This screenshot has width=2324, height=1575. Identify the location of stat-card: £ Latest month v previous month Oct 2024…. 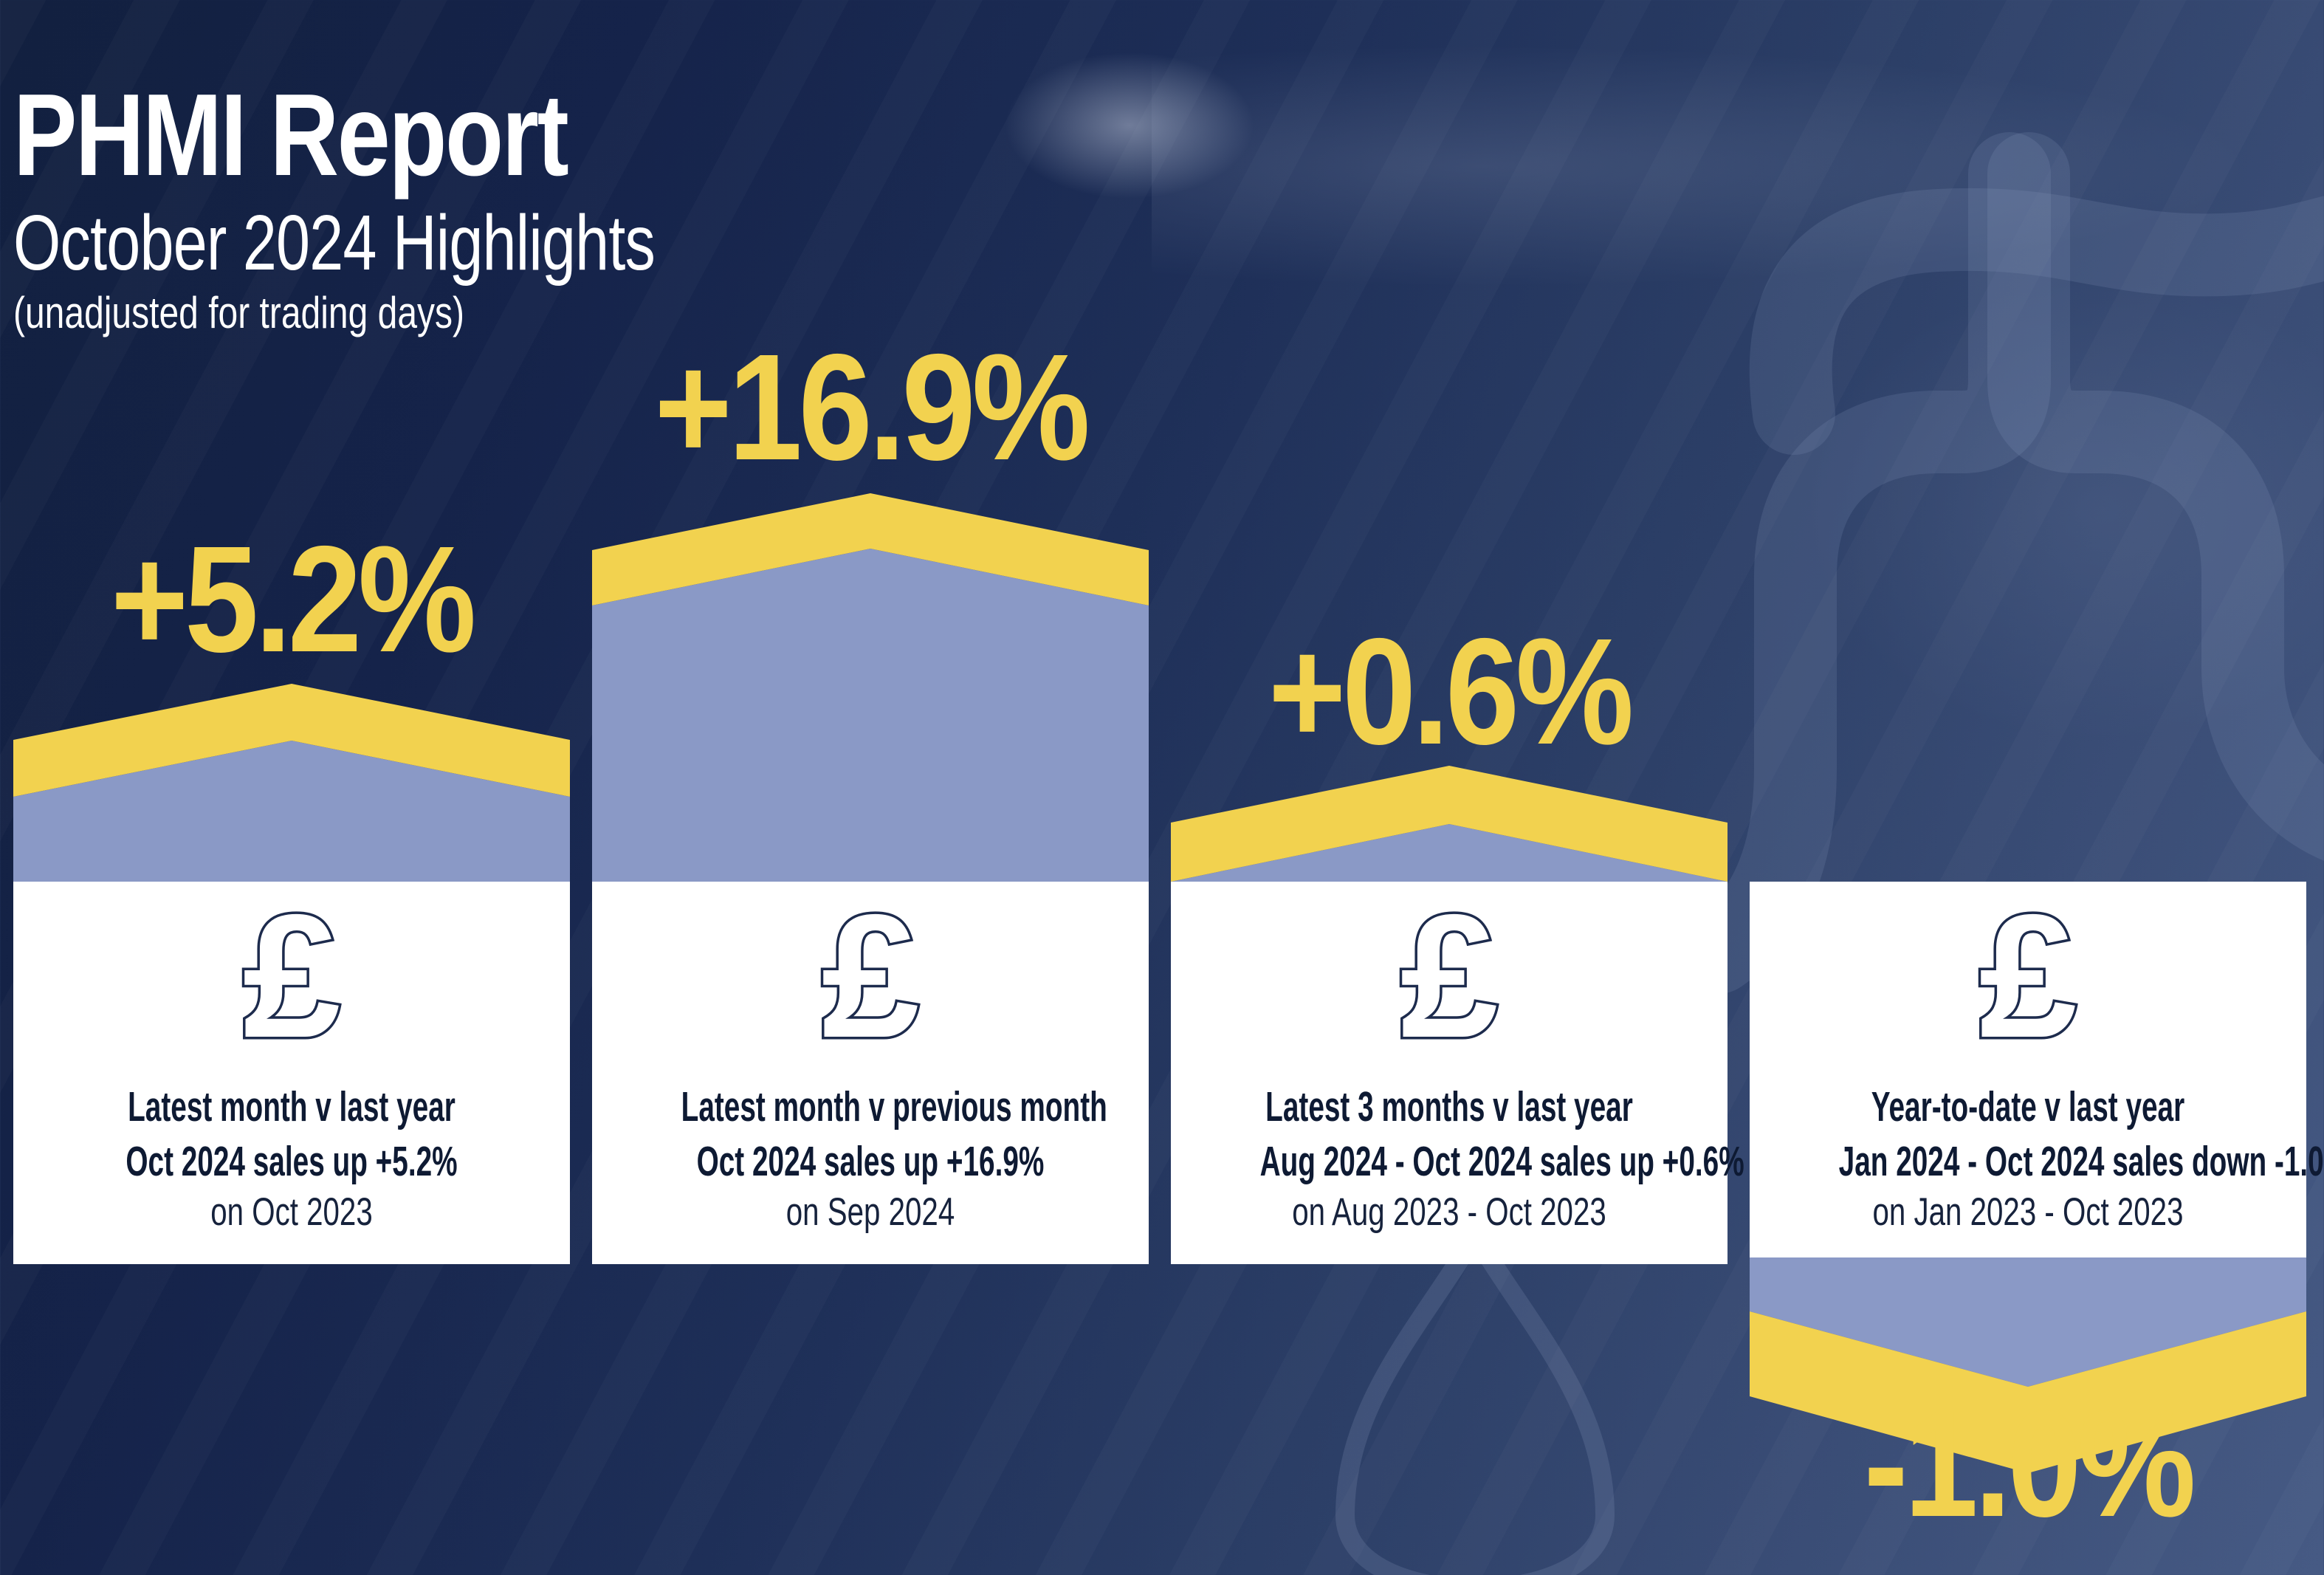
(870, 1073).